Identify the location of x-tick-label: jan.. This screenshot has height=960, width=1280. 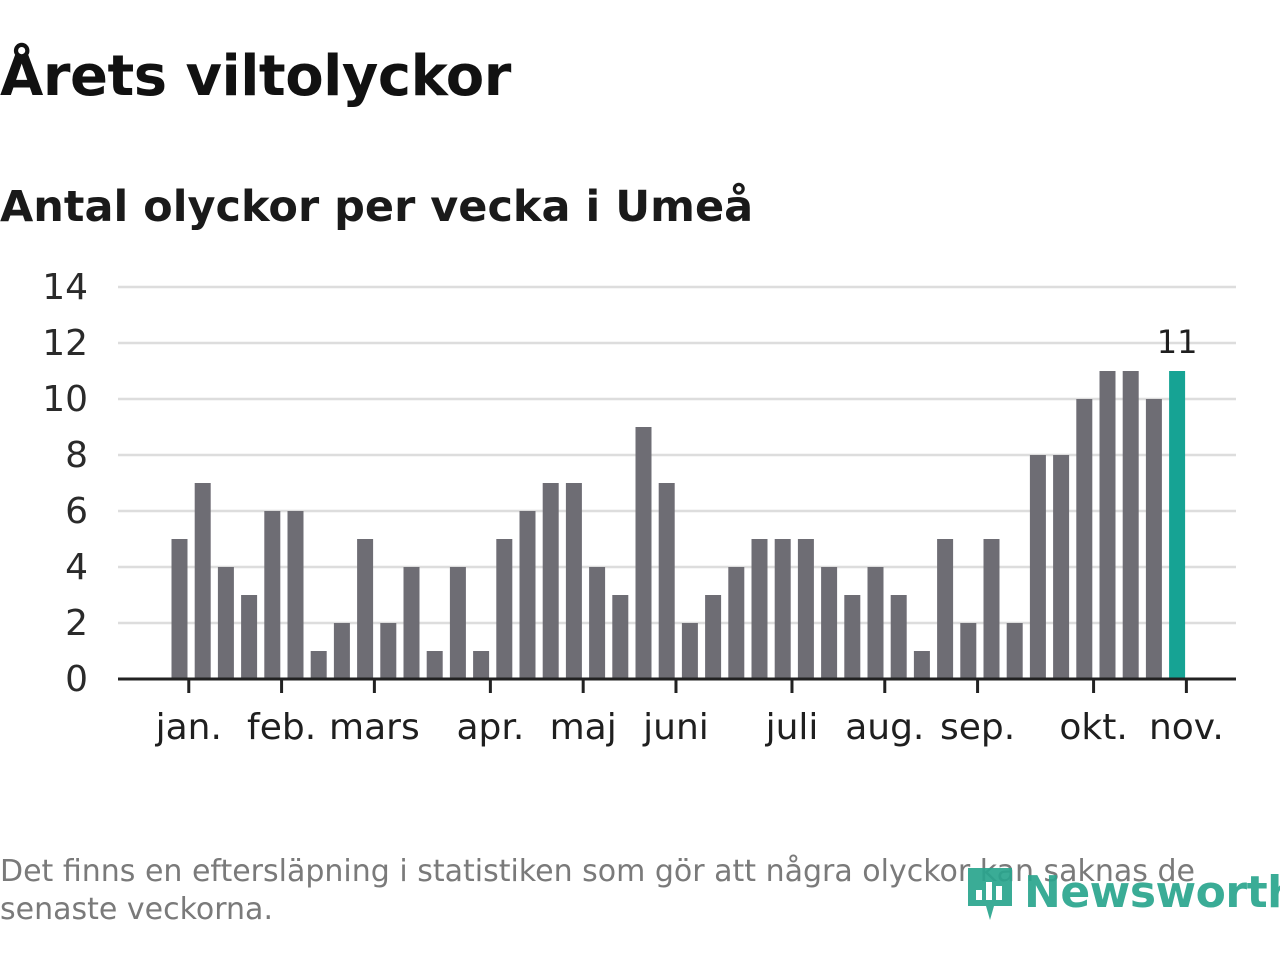
(188, 727).